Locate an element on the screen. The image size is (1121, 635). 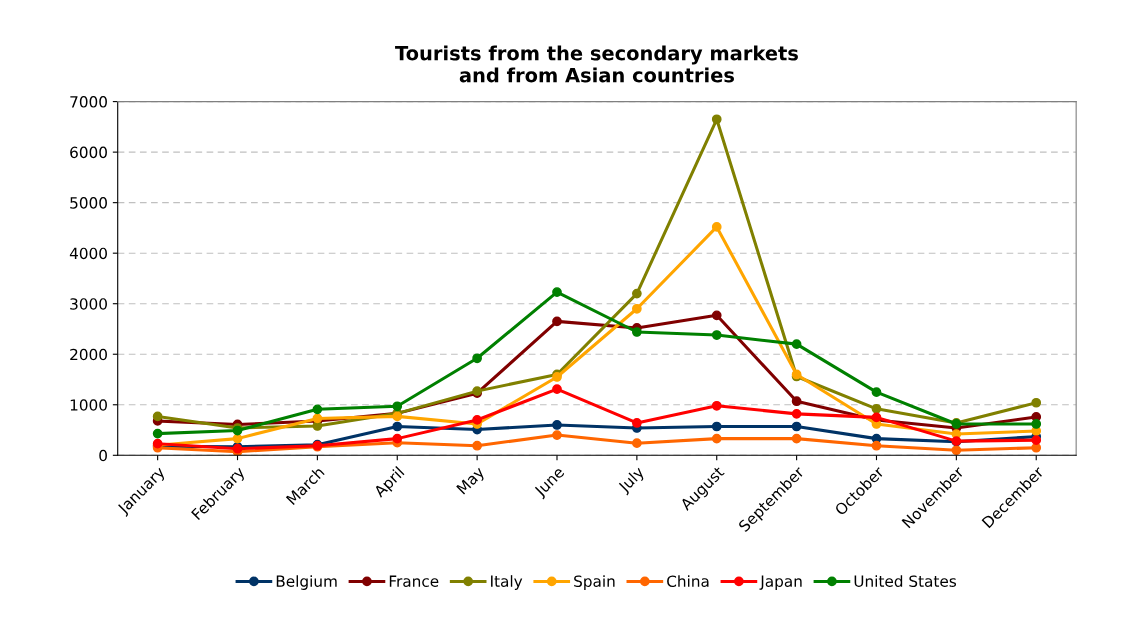
legend-label: Belgium is located at coordinates (306, 582).